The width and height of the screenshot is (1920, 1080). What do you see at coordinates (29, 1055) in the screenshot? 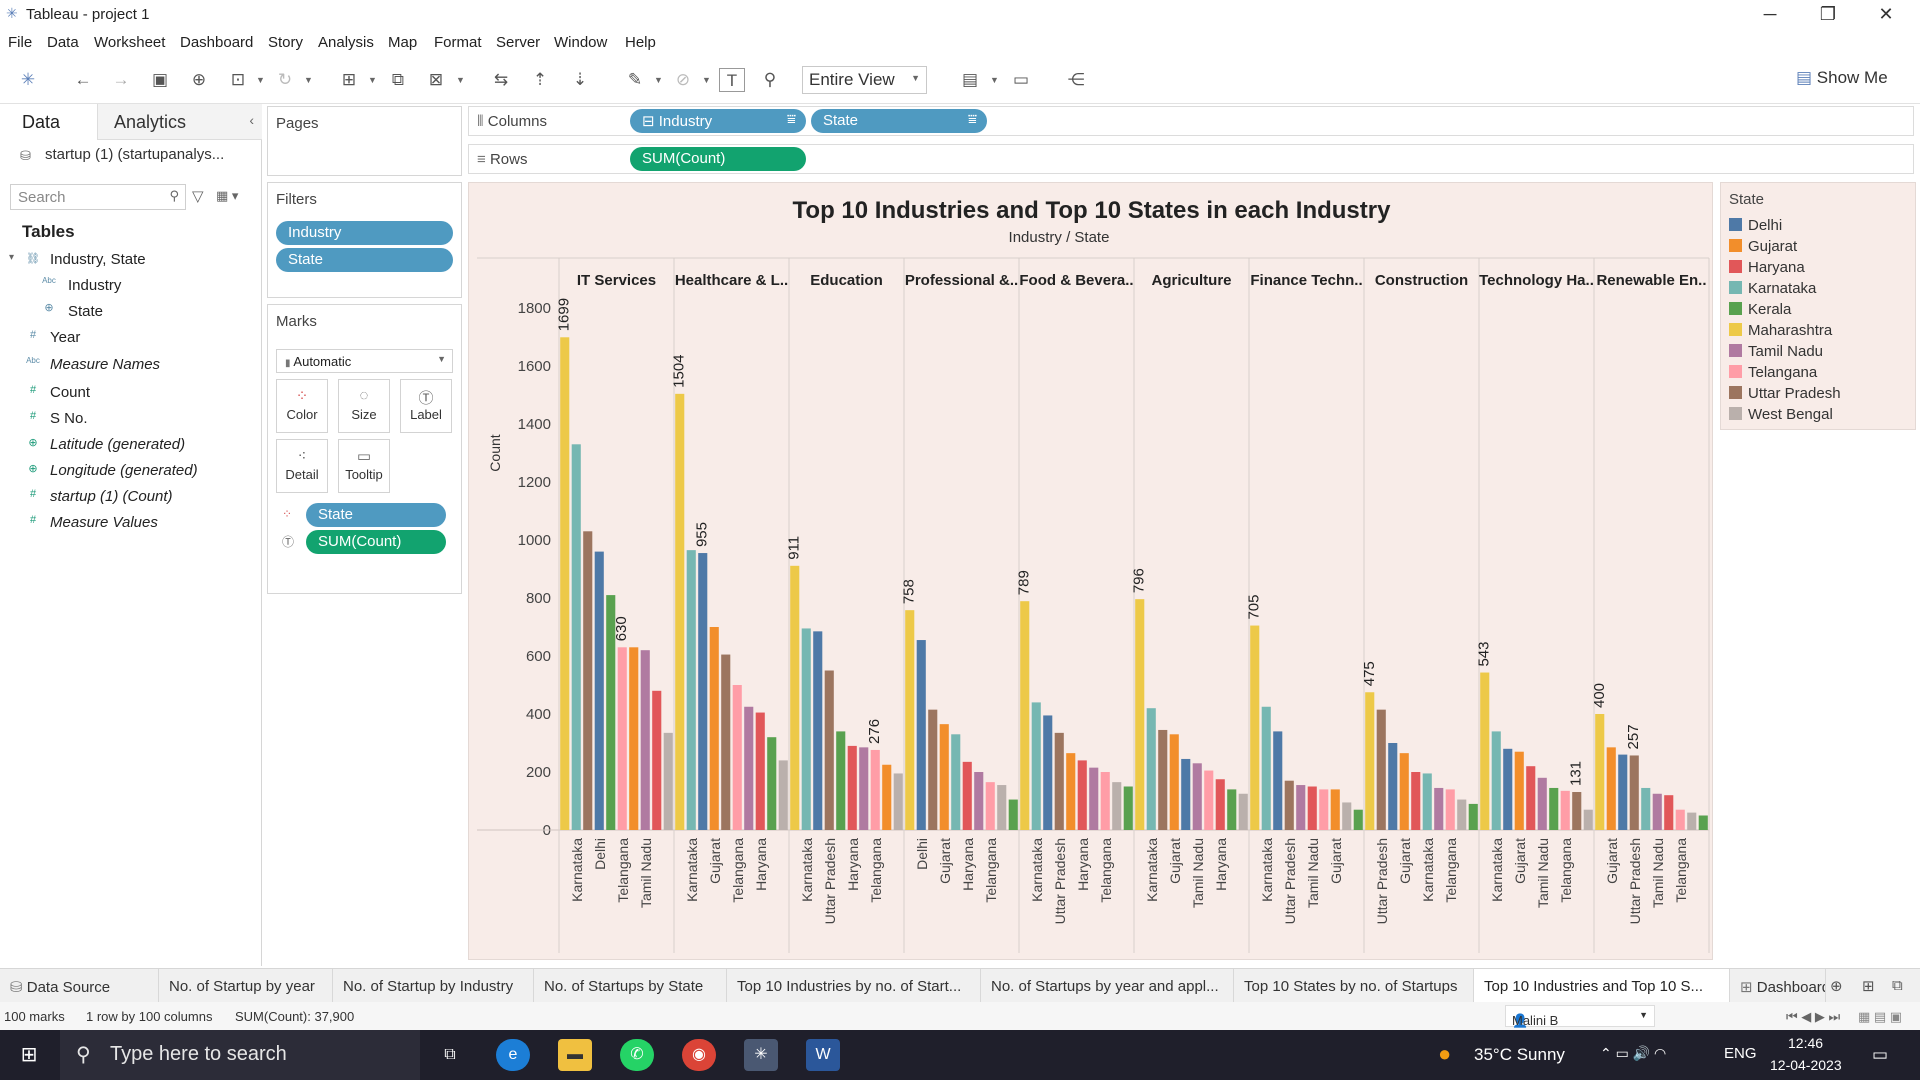
I see `windows-start-icon: ⊞` at bounding box center [29, 1055].